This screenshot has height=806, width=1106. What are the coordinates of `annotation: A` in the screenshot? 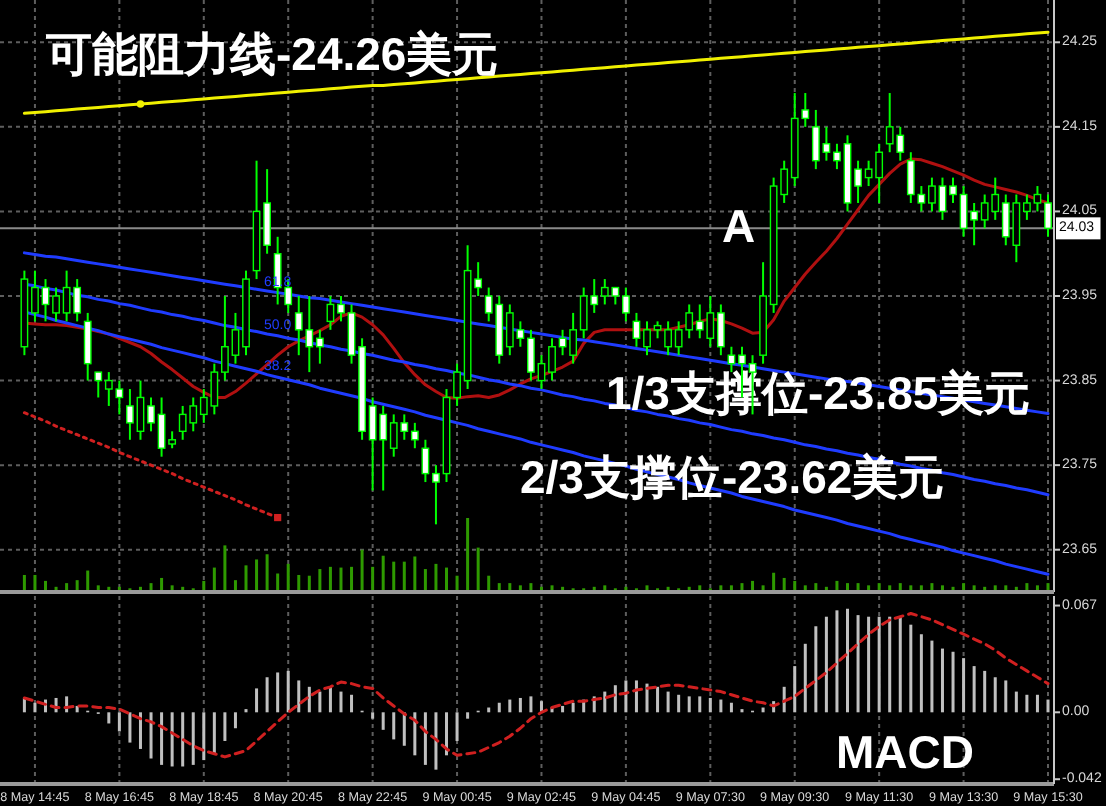 It's located at (739, 226).